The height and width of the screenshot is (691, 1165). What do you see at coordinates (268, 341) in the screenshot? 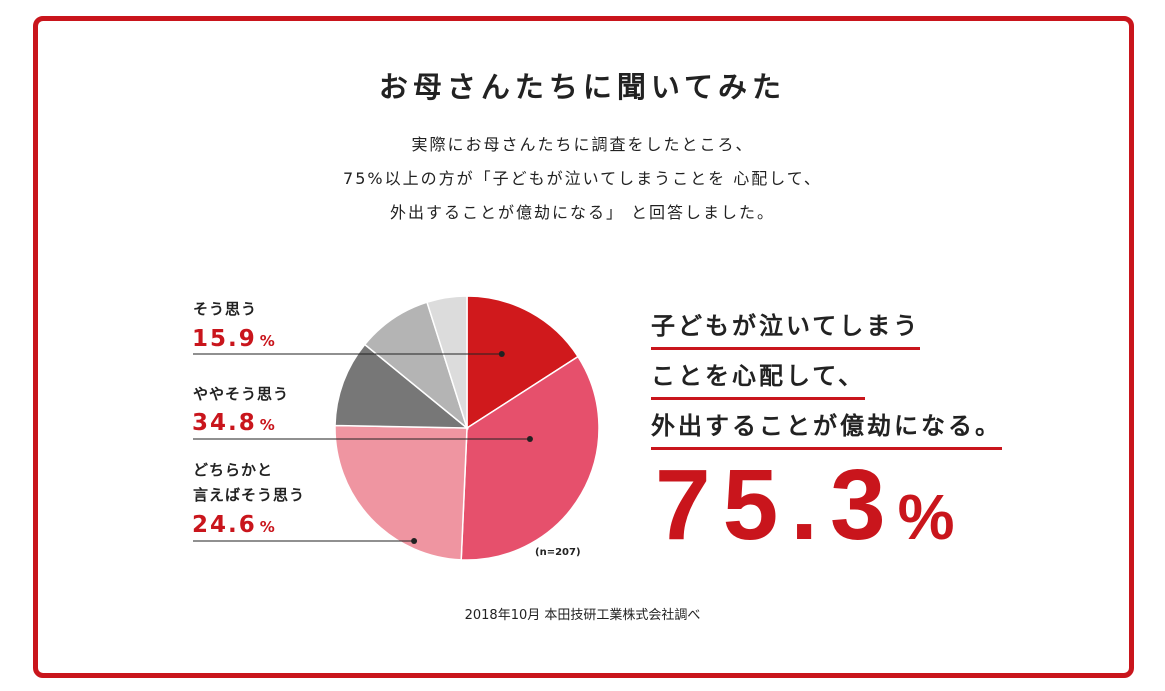
I see `legend-pct-1-unit: %` at bounding box center [268, 341].